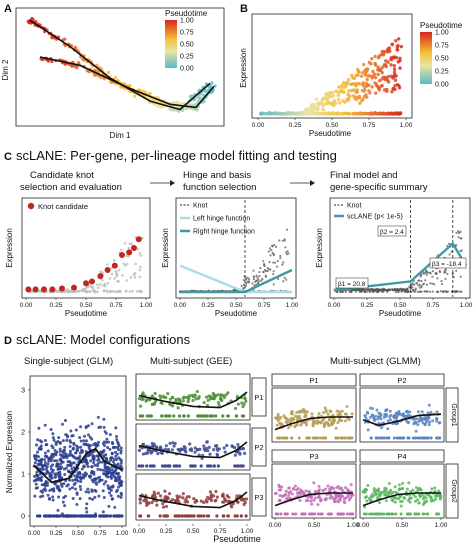 The width and height of the screenshot is (474, 546). What do you see at coordinates (9, 248) in the screenshot?
I see `panel-c1-ylabel: Expression` at bounding box center [9, 248].